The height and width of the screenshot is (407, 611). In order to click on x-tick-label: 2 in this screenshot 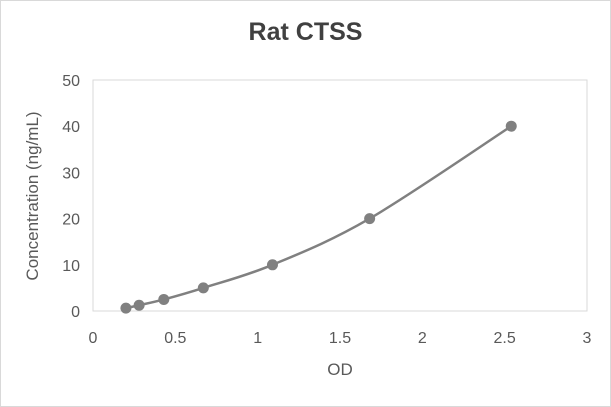, I will do `click(422, 338)`.